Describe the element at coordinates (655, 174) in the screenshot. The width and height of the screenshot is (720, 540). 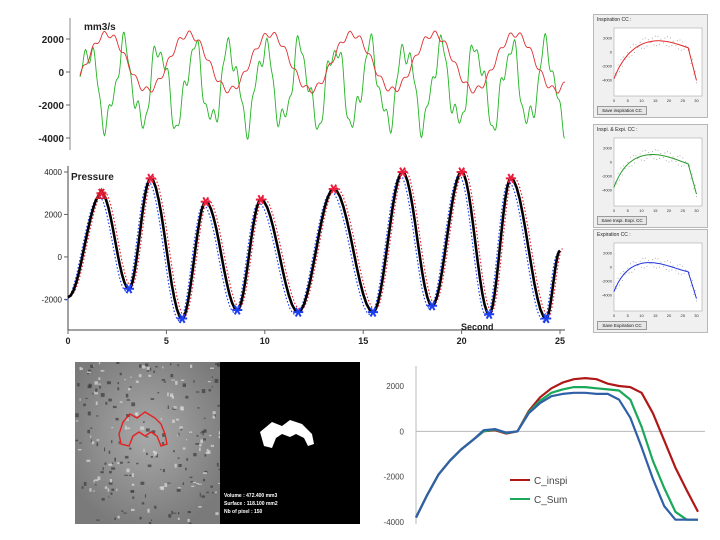
I see `side-panel-curve` at that location.